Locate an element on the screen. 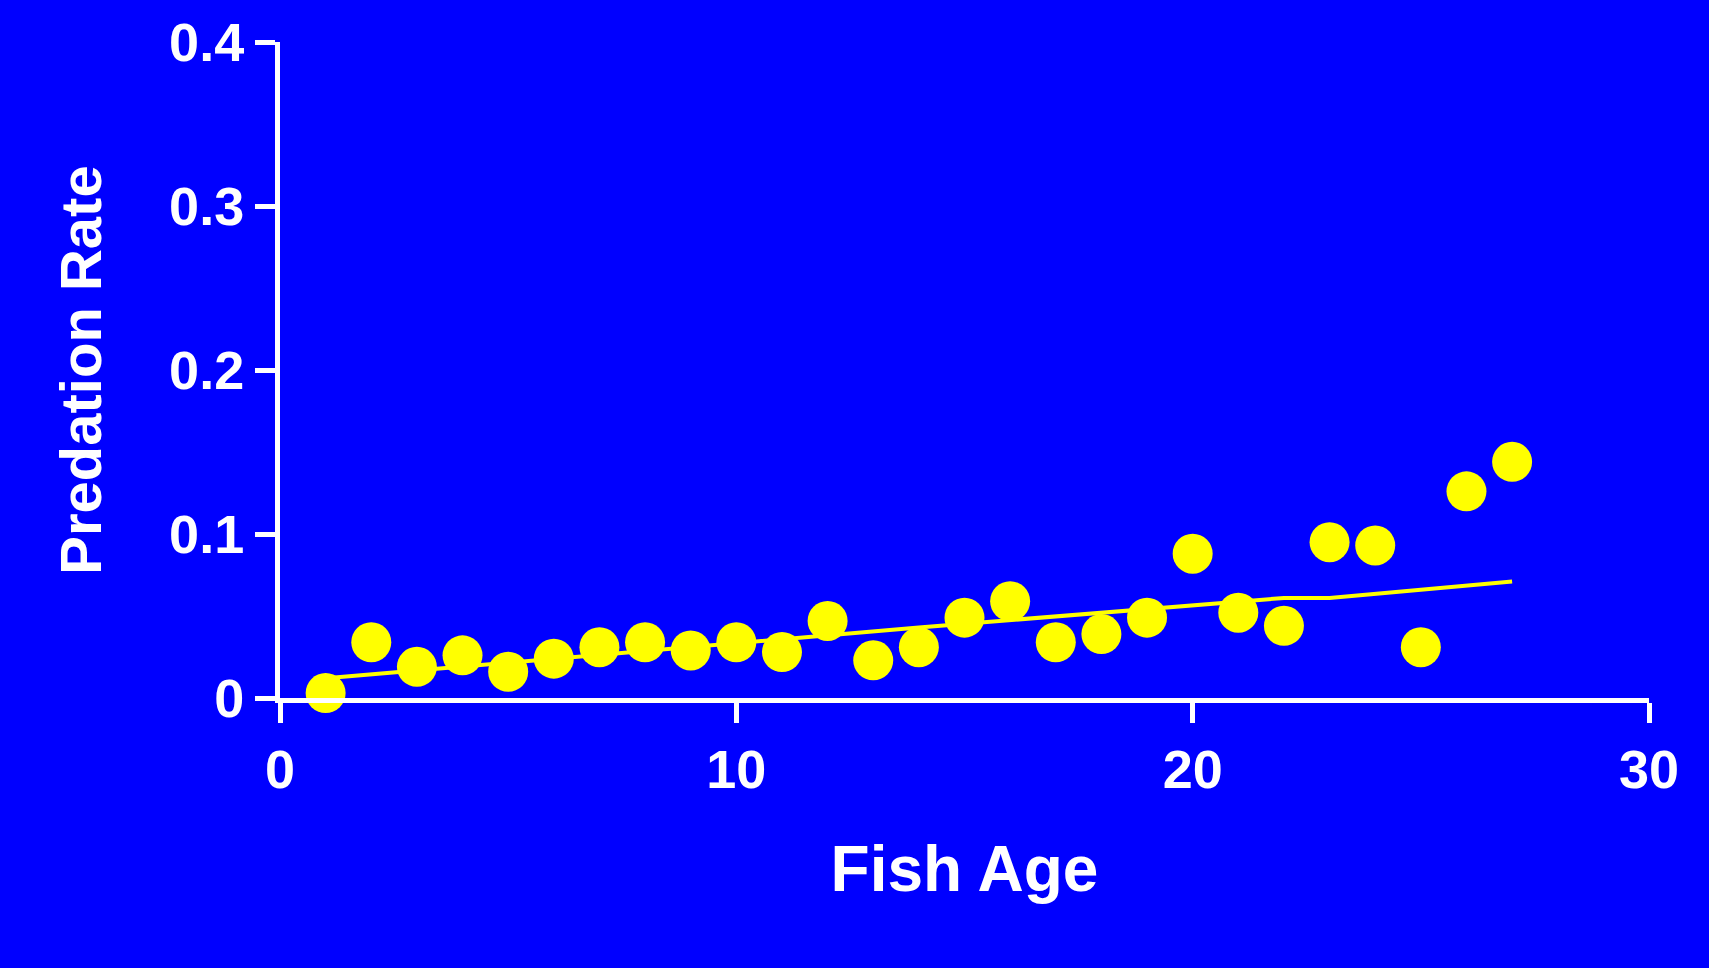 The image size is (1709, 968). x-tick-label: 0 is located at coordinates (280, 768).